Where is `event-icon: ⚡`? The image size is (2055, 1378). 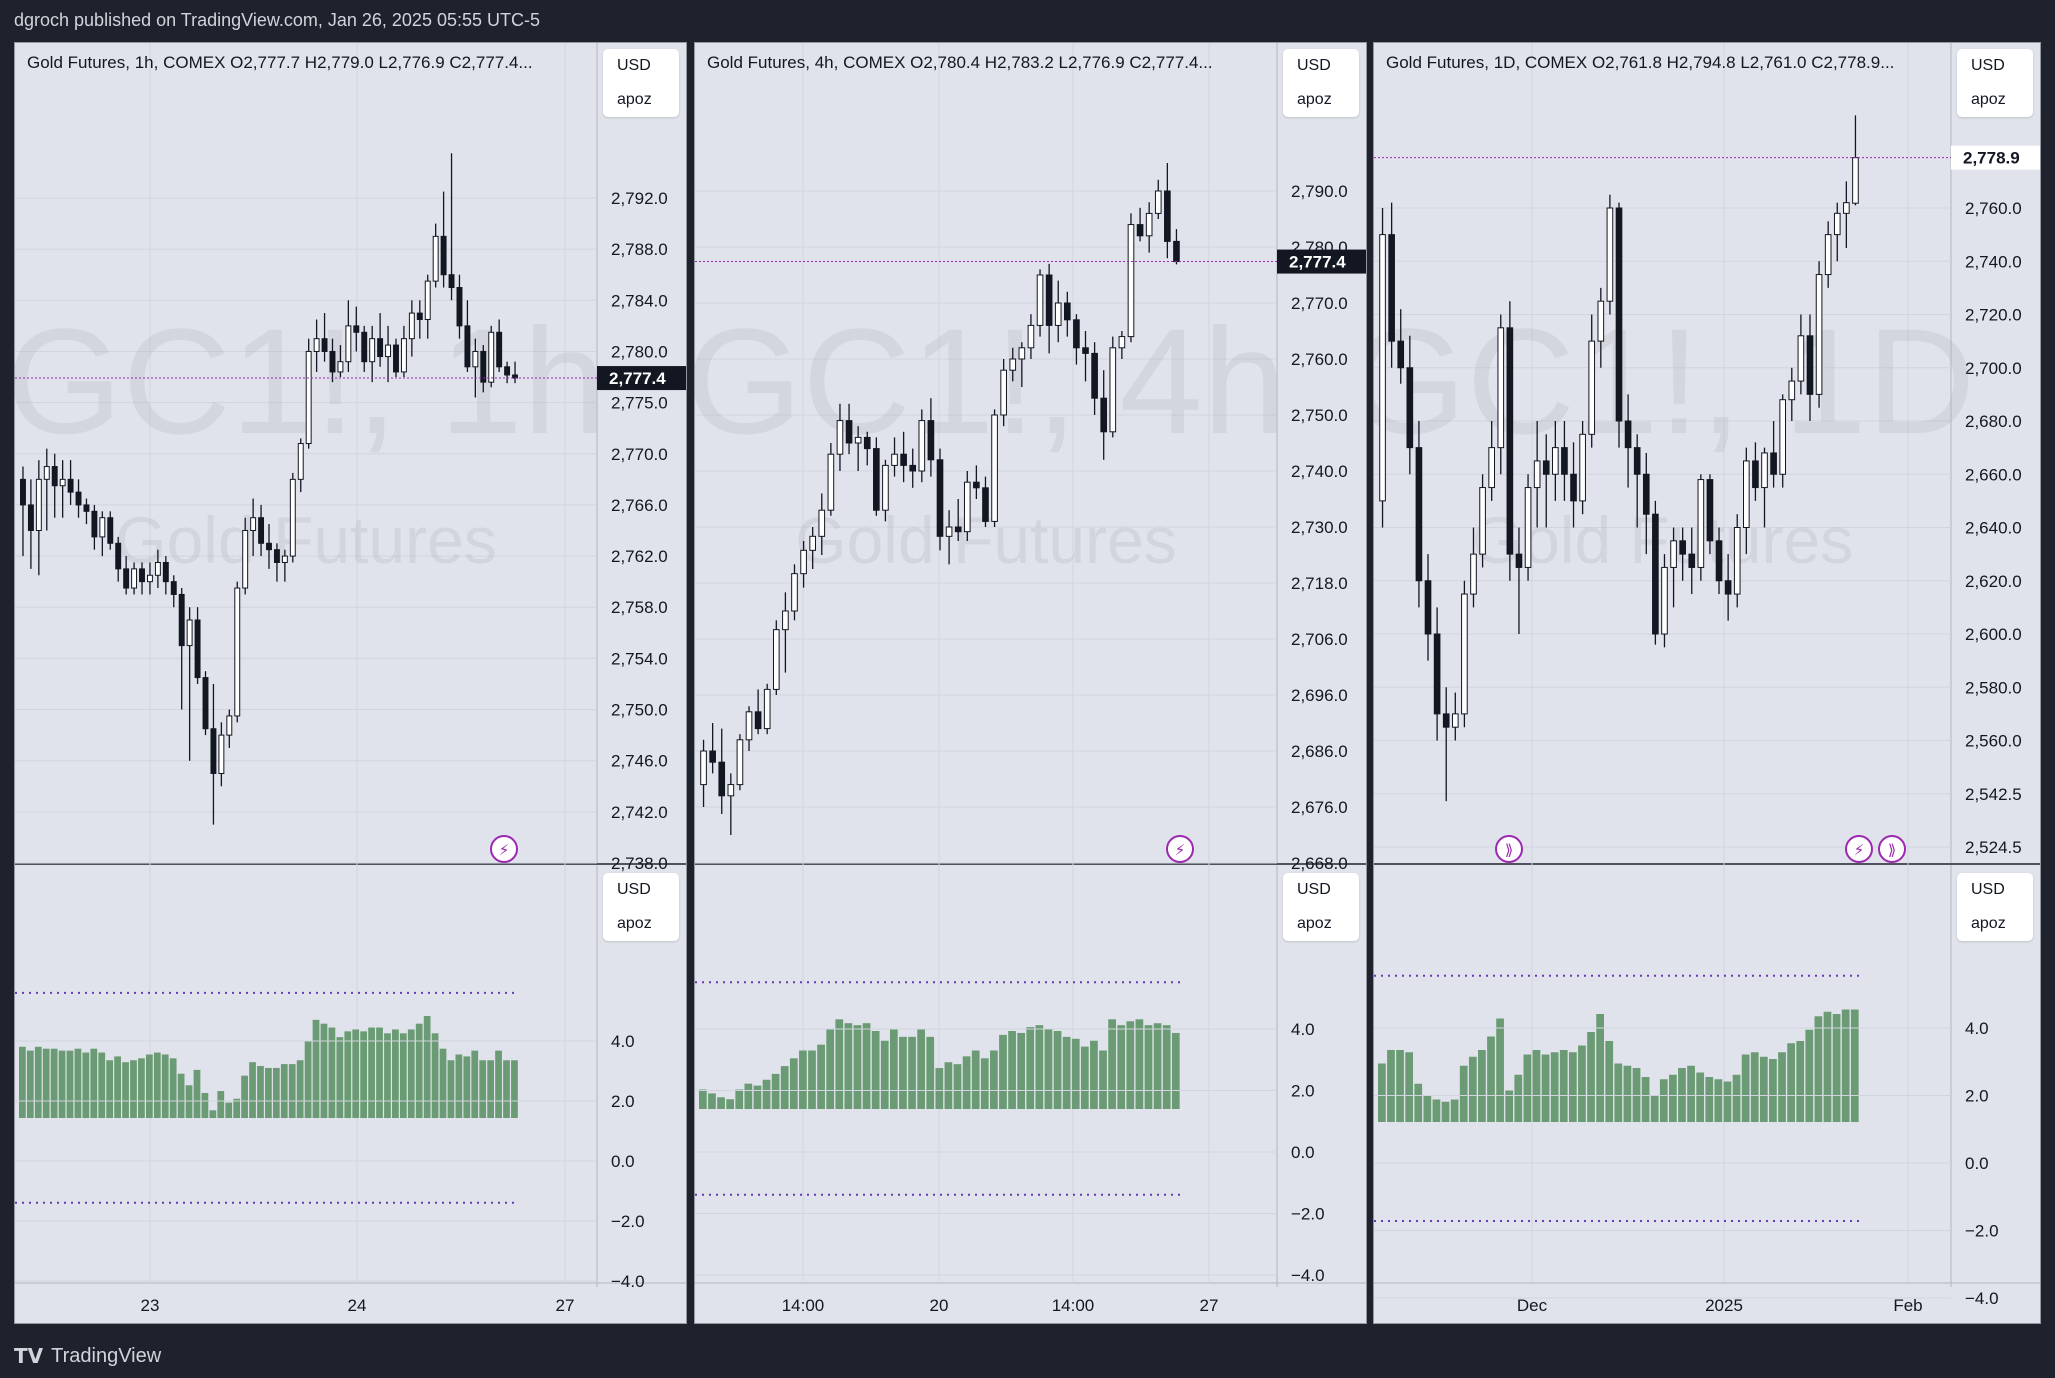
event-icon: ⚡ is located at coordinates (1180, 850).